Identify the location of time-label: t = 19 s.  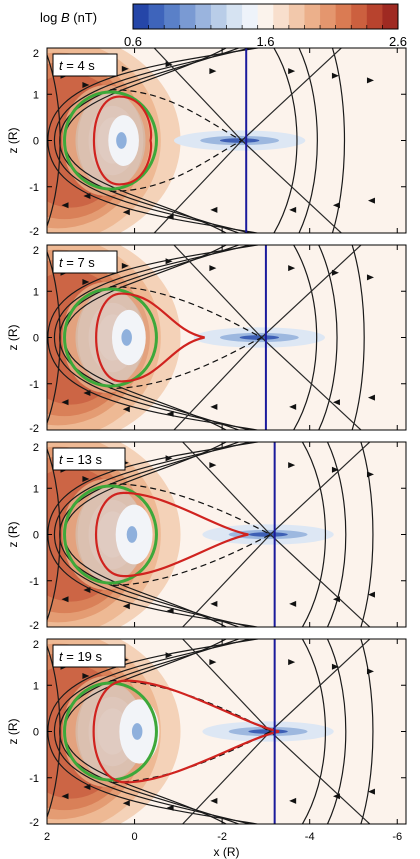
(81, 656).